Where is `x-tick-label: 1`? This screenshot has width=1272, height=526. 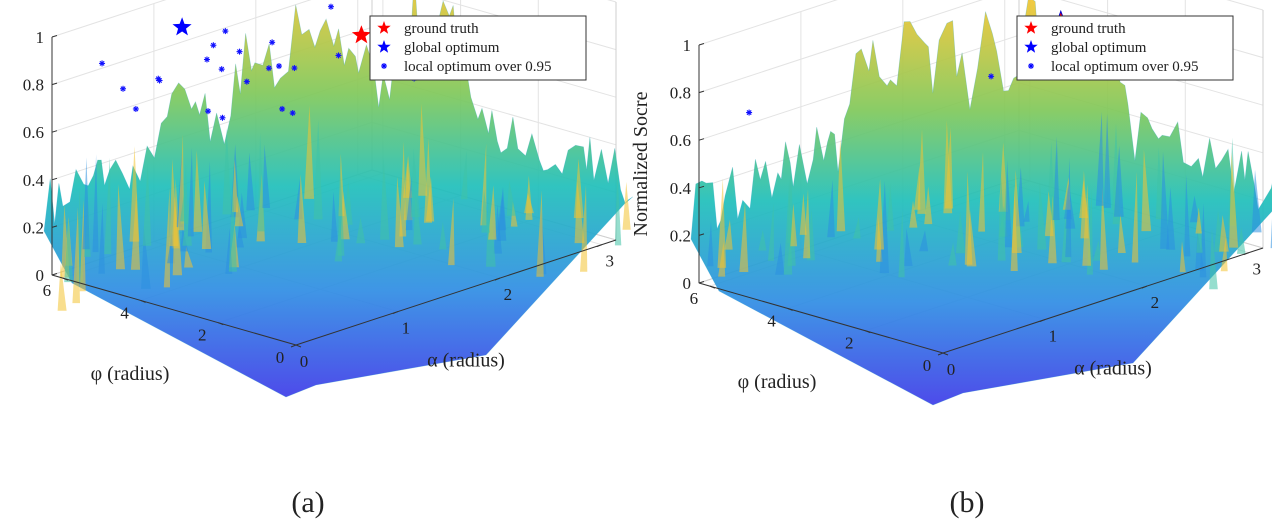 x-tick-label: 1 is located at coordinates (1053, 336).